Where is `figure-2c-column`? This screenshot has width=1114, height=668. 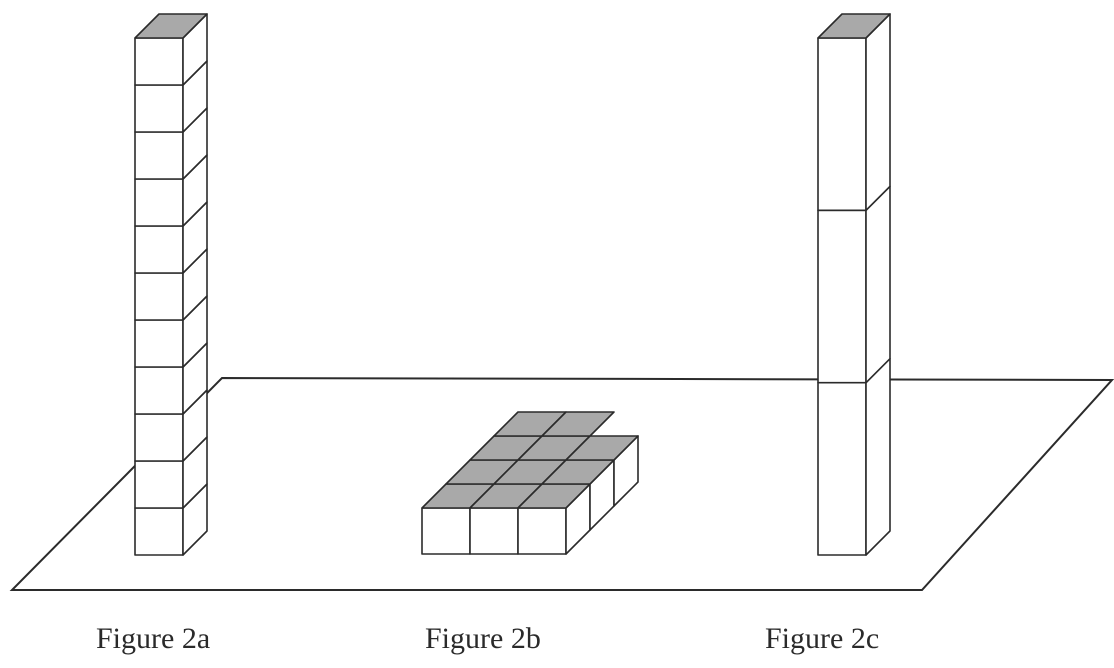 figure-2c-column is located at coordinates (854, 284).